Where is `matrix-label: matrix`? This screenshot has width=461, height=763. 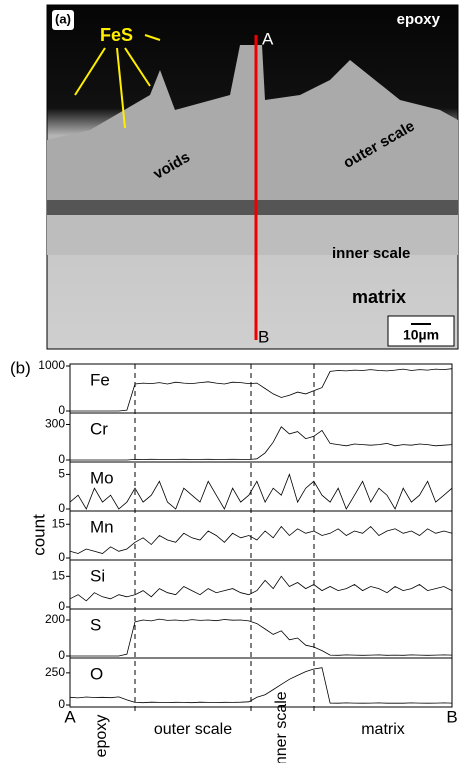 matrix-label: matrix is located at coordinates (379, 297).